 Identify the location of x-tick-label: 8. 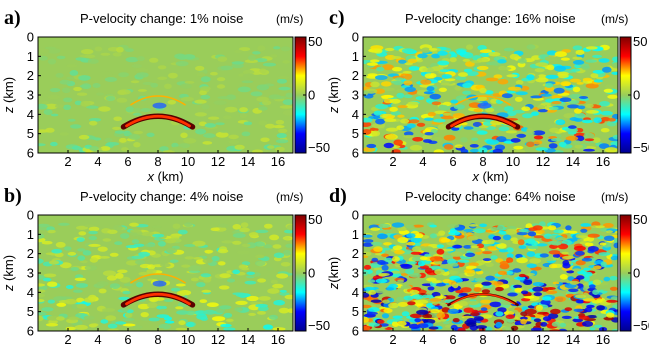
(482, 161).